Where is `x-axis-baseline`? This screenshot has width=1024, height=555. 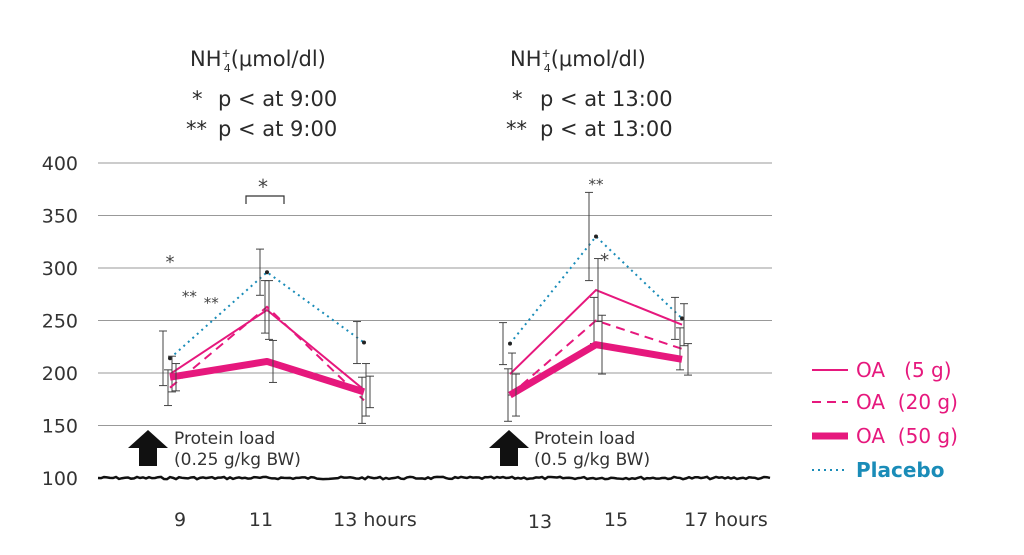
x-axis-baseline is located at coordinates (434, 478).